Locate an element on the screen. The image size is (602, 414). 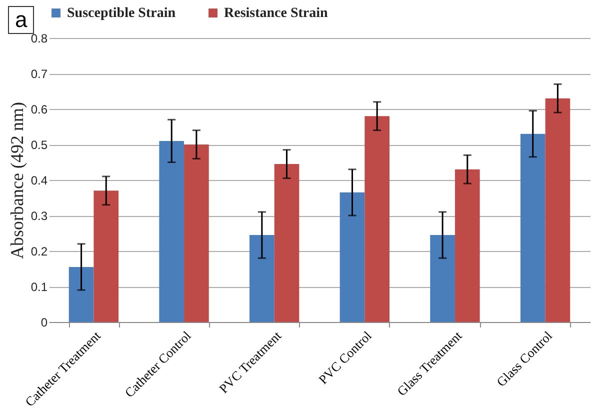
y-axis-title: Absorbance (492 nm) is located at coordinates (16, 180).